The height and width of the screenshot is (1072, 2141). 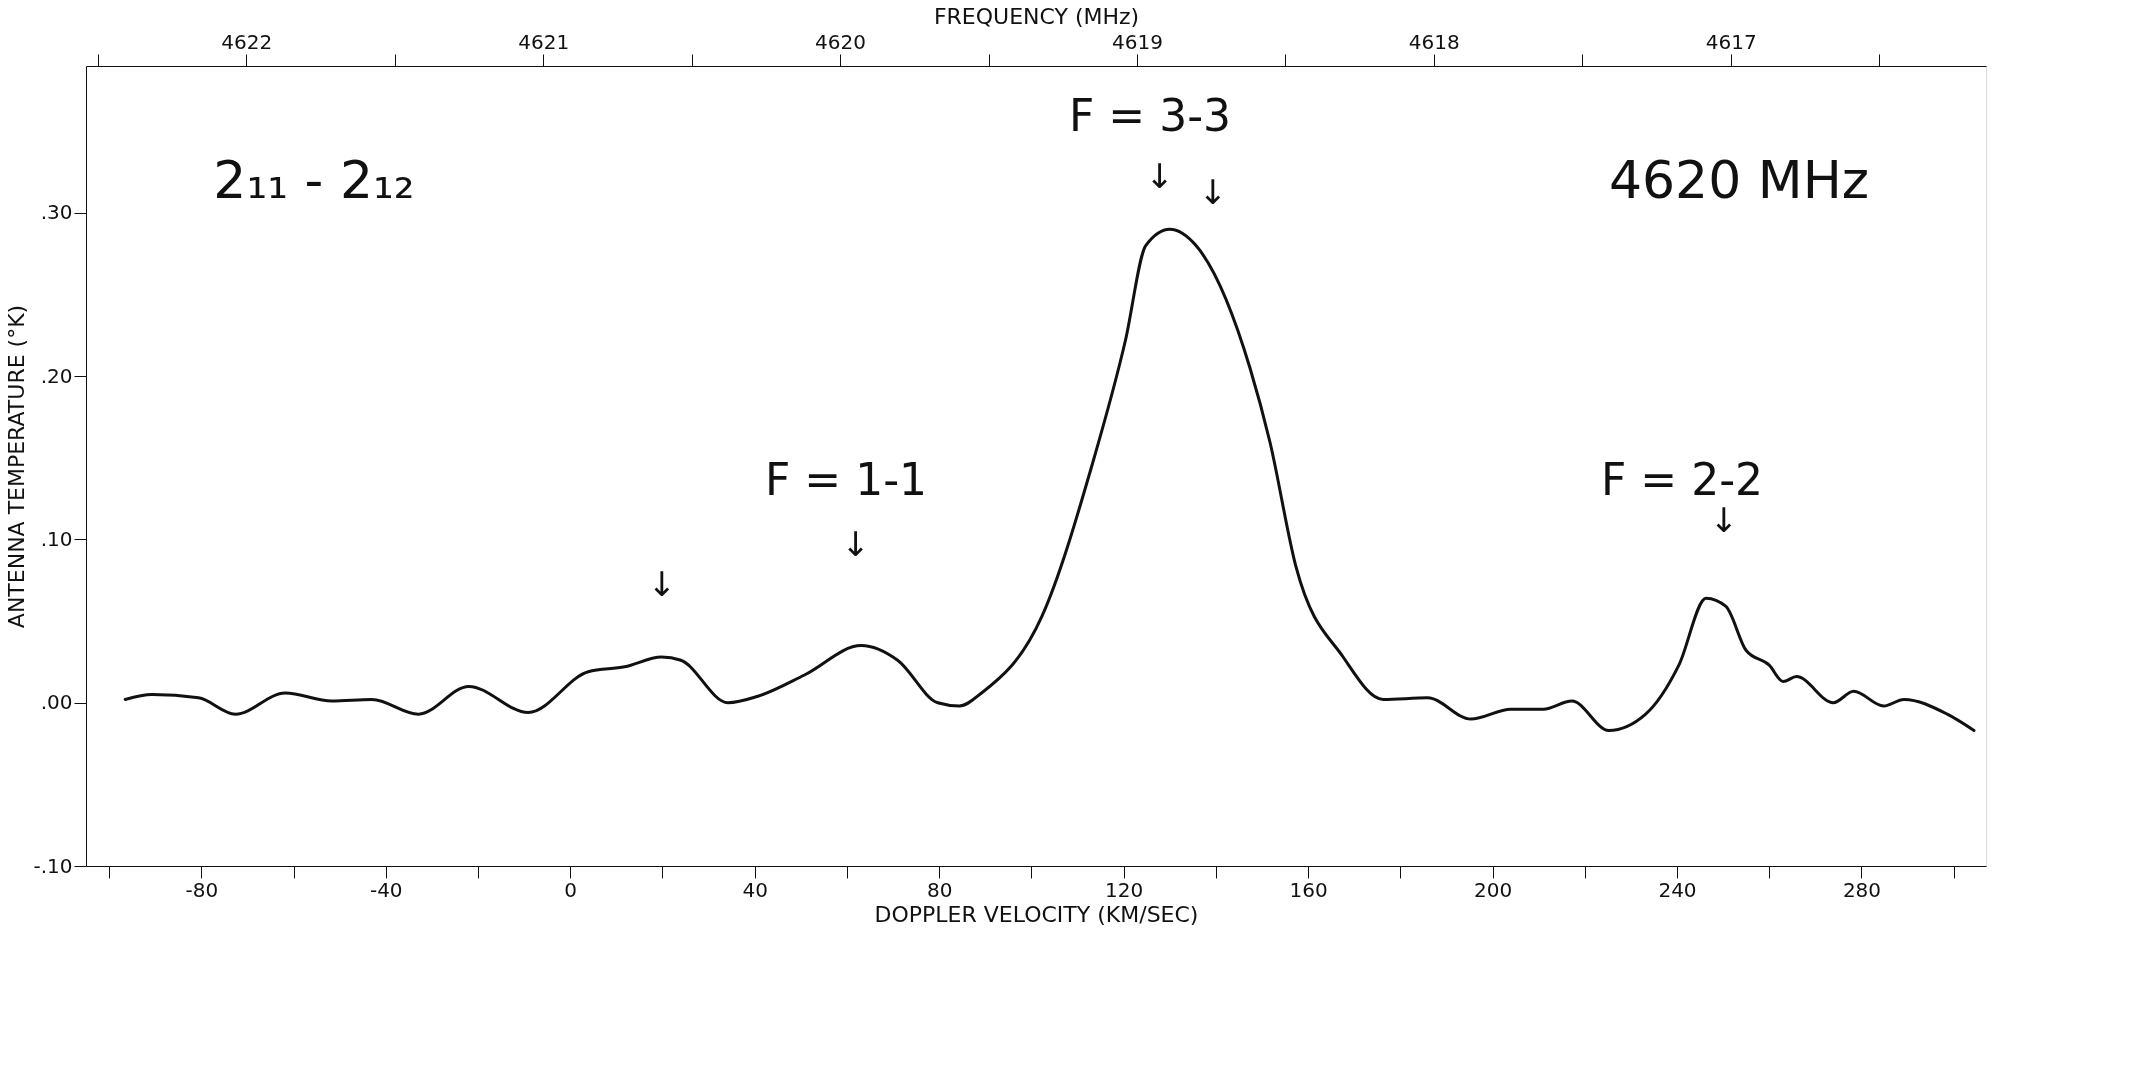 I want to click on x-tick-label: 200, so click(x=1493, y=889).